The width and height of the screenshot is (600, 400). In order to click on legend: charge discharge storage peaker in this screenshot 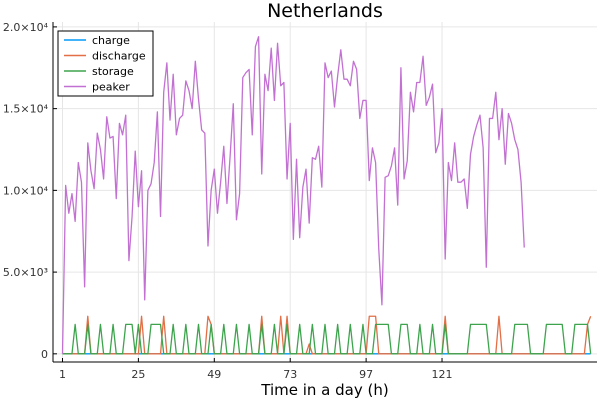, I will do `click(105, 63)`.